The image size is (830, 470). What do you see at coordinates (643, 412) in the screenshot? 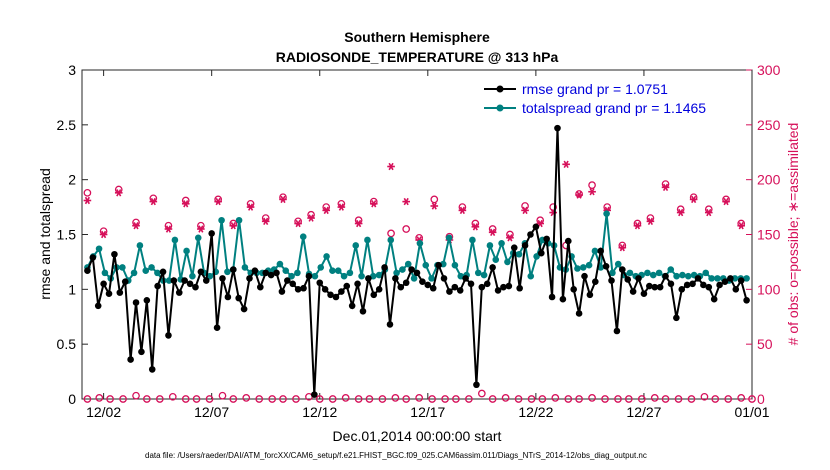
I see `x-tick-label: 12/27` at bounding box center [643, 412].